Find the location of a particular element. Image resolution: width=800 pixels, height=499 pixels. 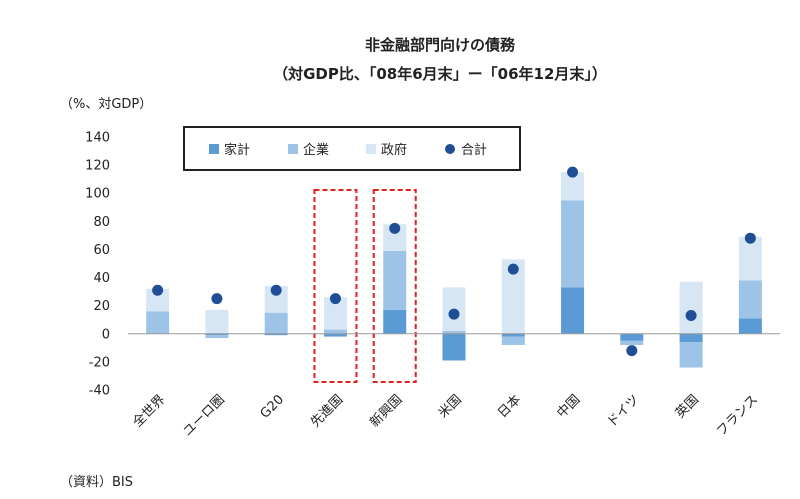

y-axis-label: （%、対GDP） is located at coordinates (106, 104).